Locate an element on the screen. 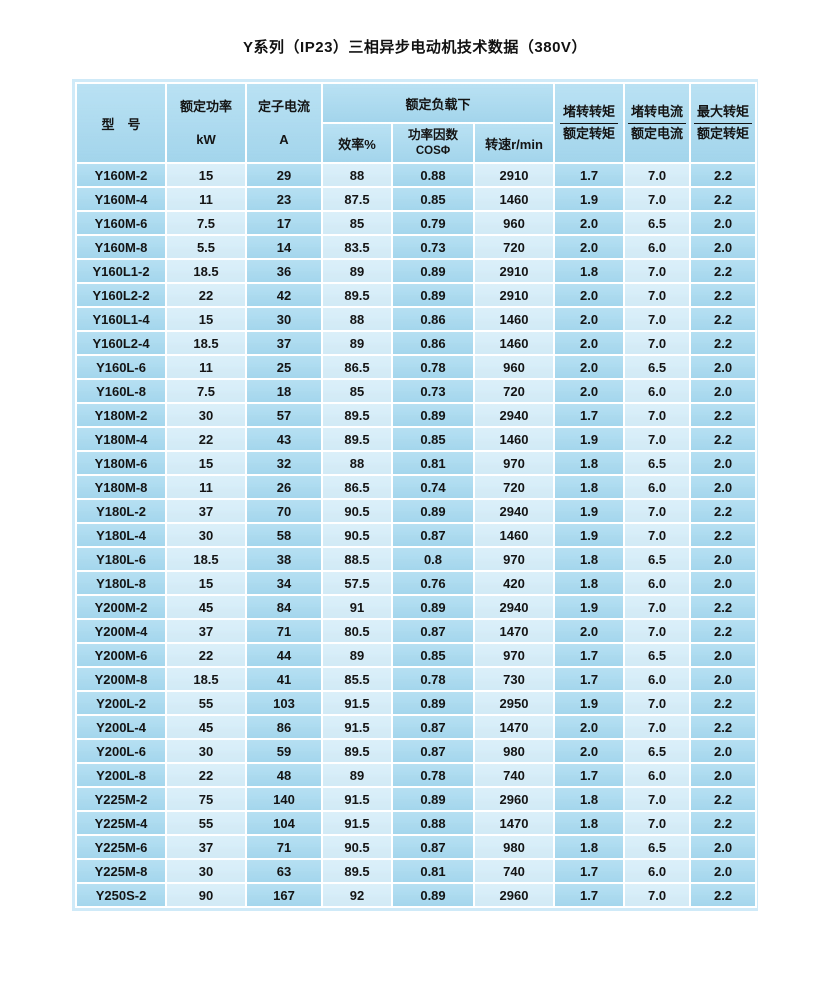 This screenshot has height=981, width=830. power-factor-cell: 0.88 is located at coordinates (433, 175).